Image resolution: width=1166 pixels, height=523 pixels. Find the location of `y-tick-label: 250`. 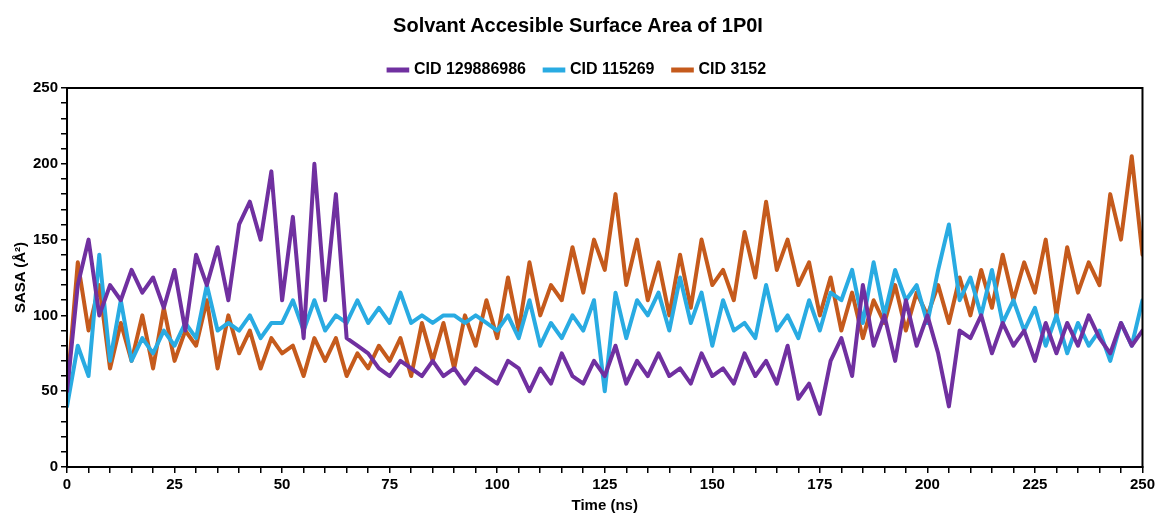

y-tick-label: 250 is located at coordinates (46, 87).